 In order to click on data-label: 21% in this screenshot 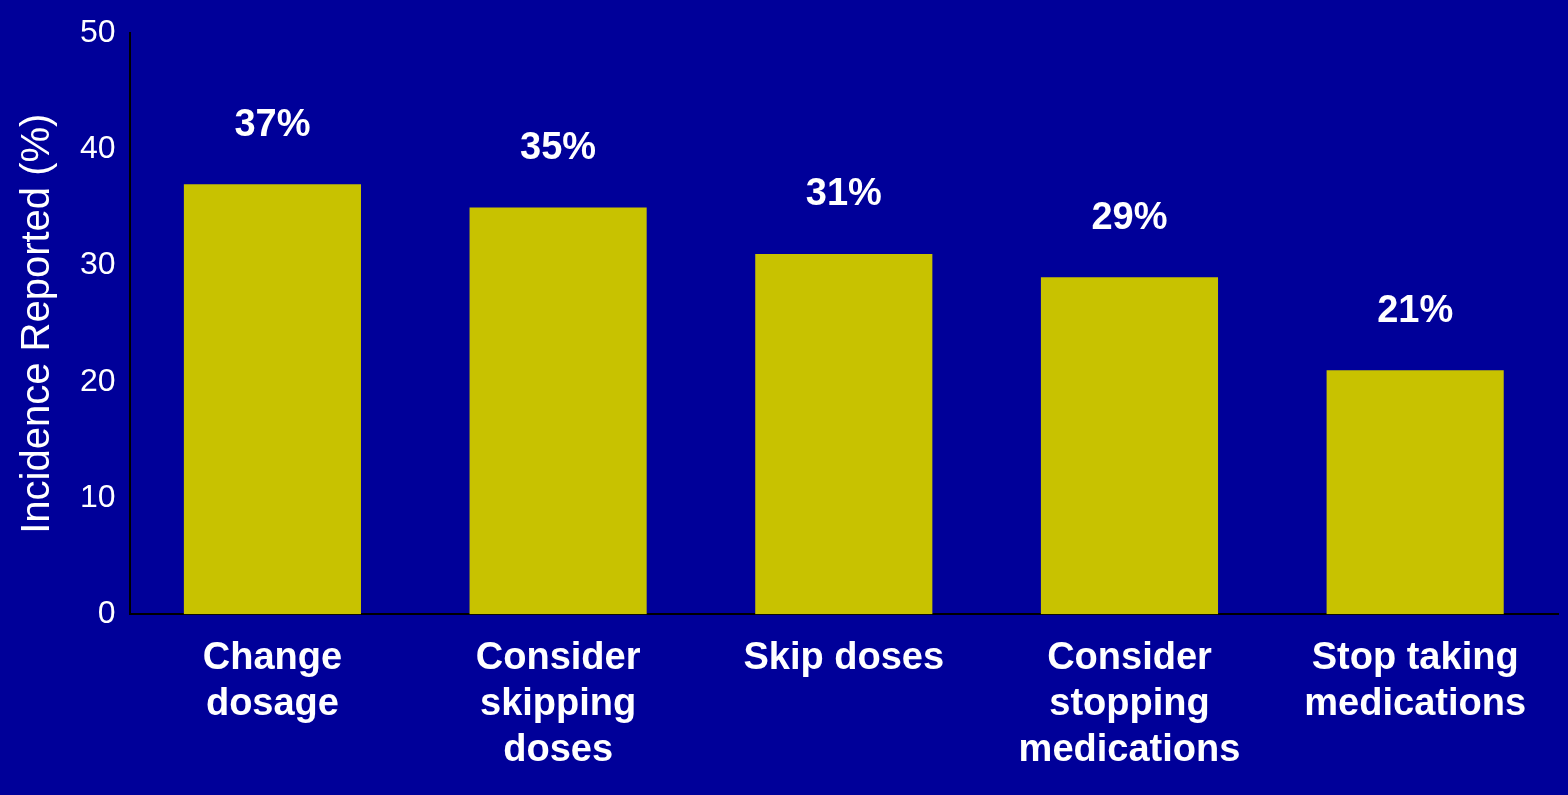, I will do `click(1415, 308)`.